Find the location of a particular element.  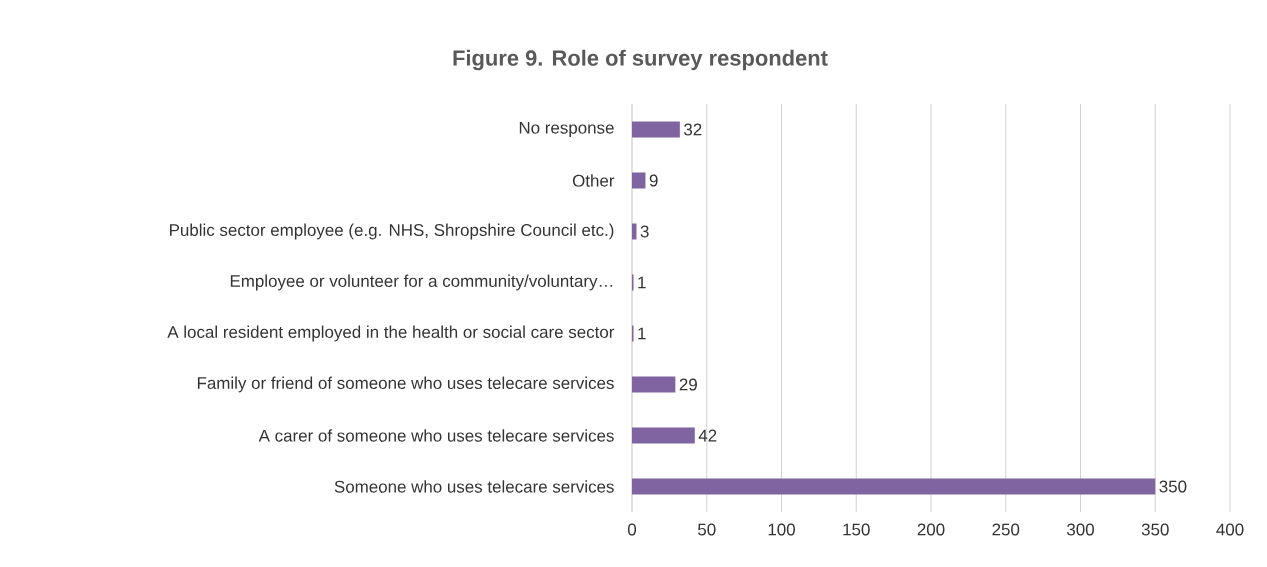

y-tick-label: Family or friend of someone who uses telecare services is located at coordinates (405, 384).